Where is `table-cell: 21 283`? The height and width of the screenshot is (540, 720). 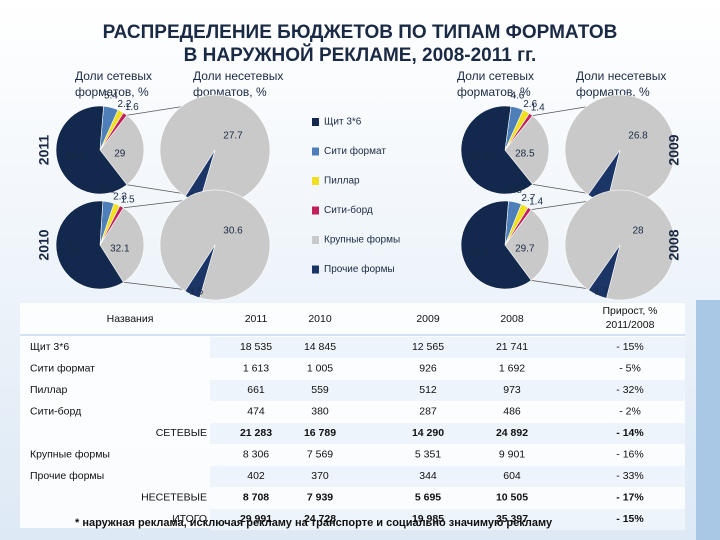
table-cell: 21 283 is located at coordinates (256, 433).